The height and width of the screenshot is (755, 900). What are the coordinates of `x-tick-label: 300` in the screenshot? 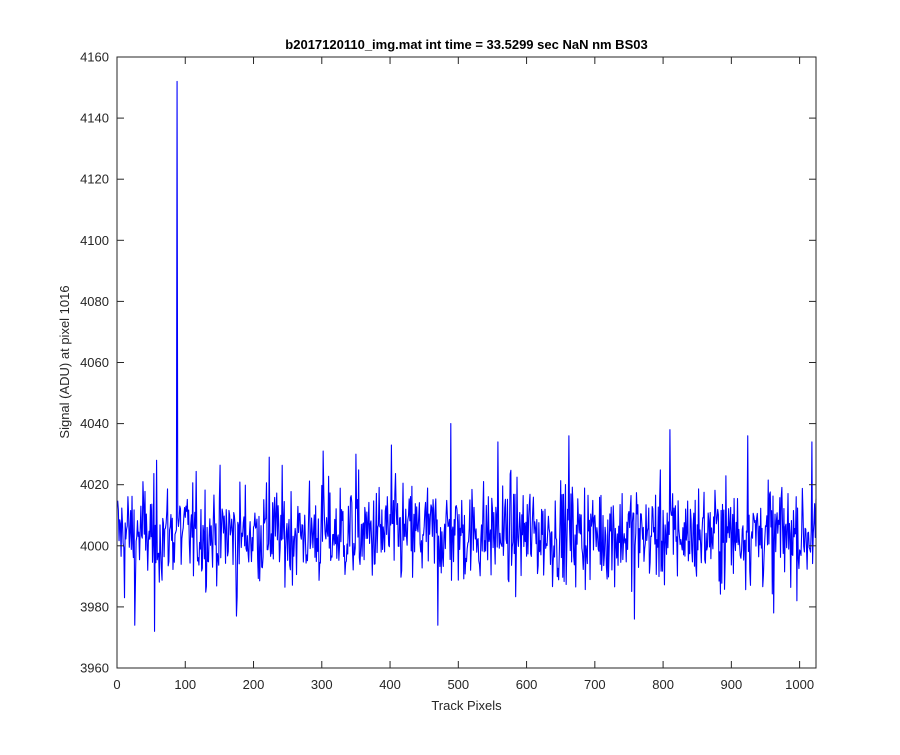 It's located at (322, 684).